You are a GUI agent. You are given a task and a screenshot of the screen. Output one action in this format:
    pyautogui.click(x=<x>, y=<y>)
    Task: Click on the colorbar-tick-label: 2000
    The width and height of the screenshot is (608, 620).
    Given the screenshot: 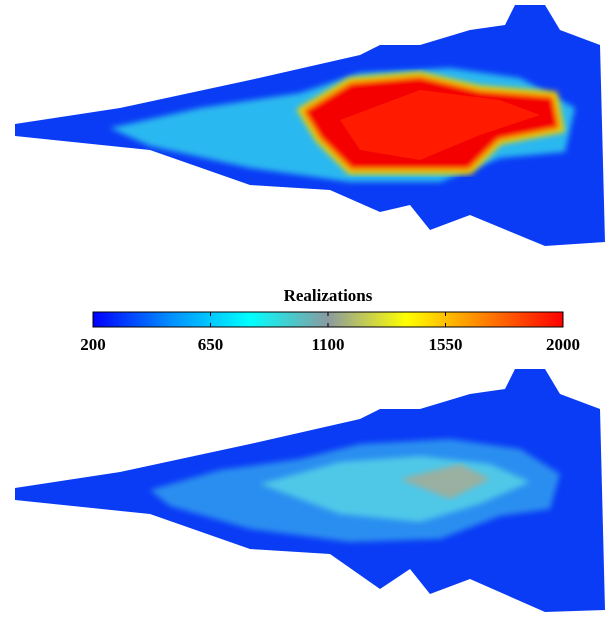 What is the action you would take?
    pyautogui.click(x=563, y=344)
    